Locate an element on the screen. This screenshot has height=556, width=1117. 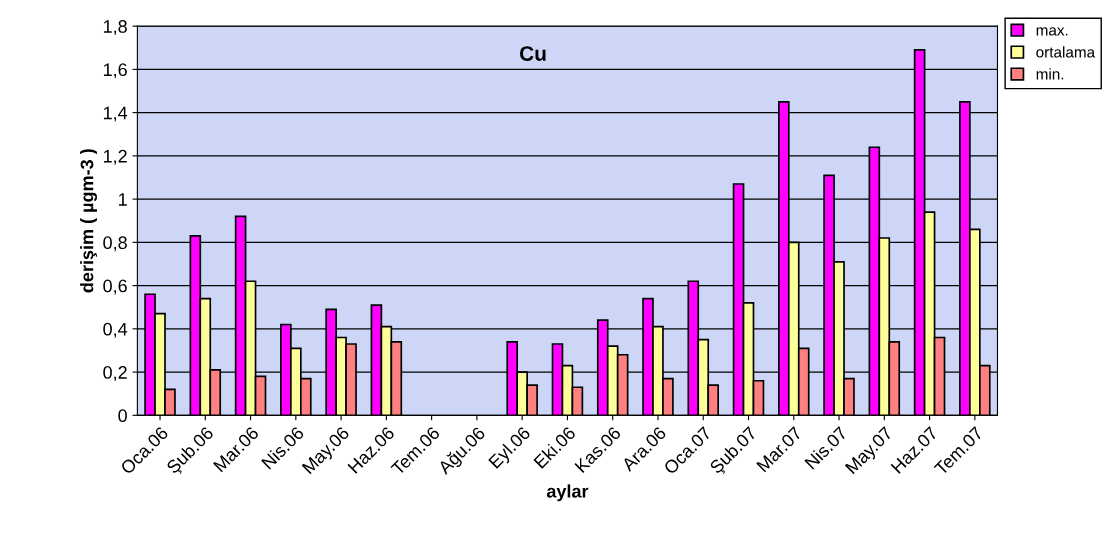
legend-label: ortalama is located at coordinates (1066, 52).